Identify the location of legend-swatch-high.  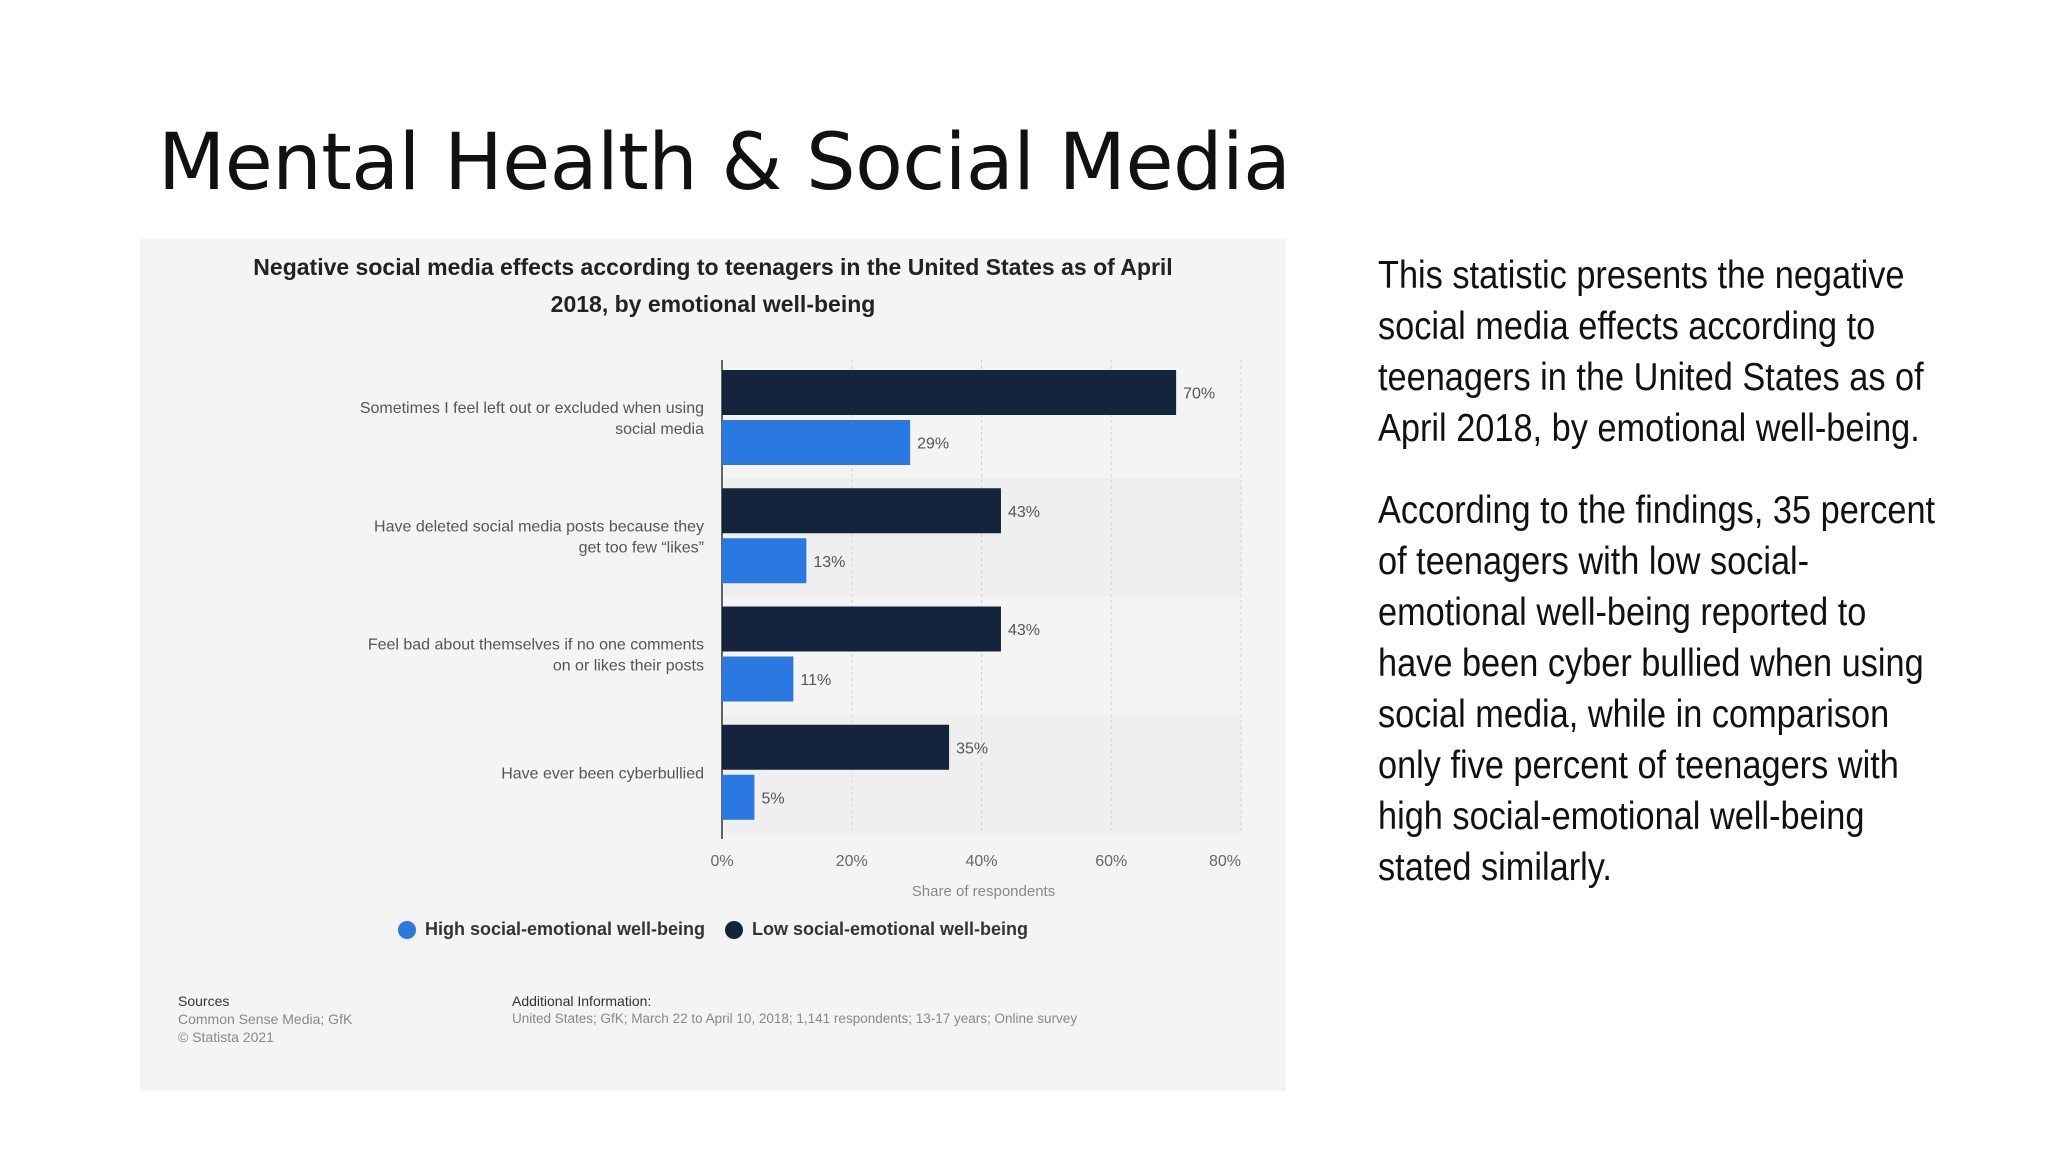
(406, 929).